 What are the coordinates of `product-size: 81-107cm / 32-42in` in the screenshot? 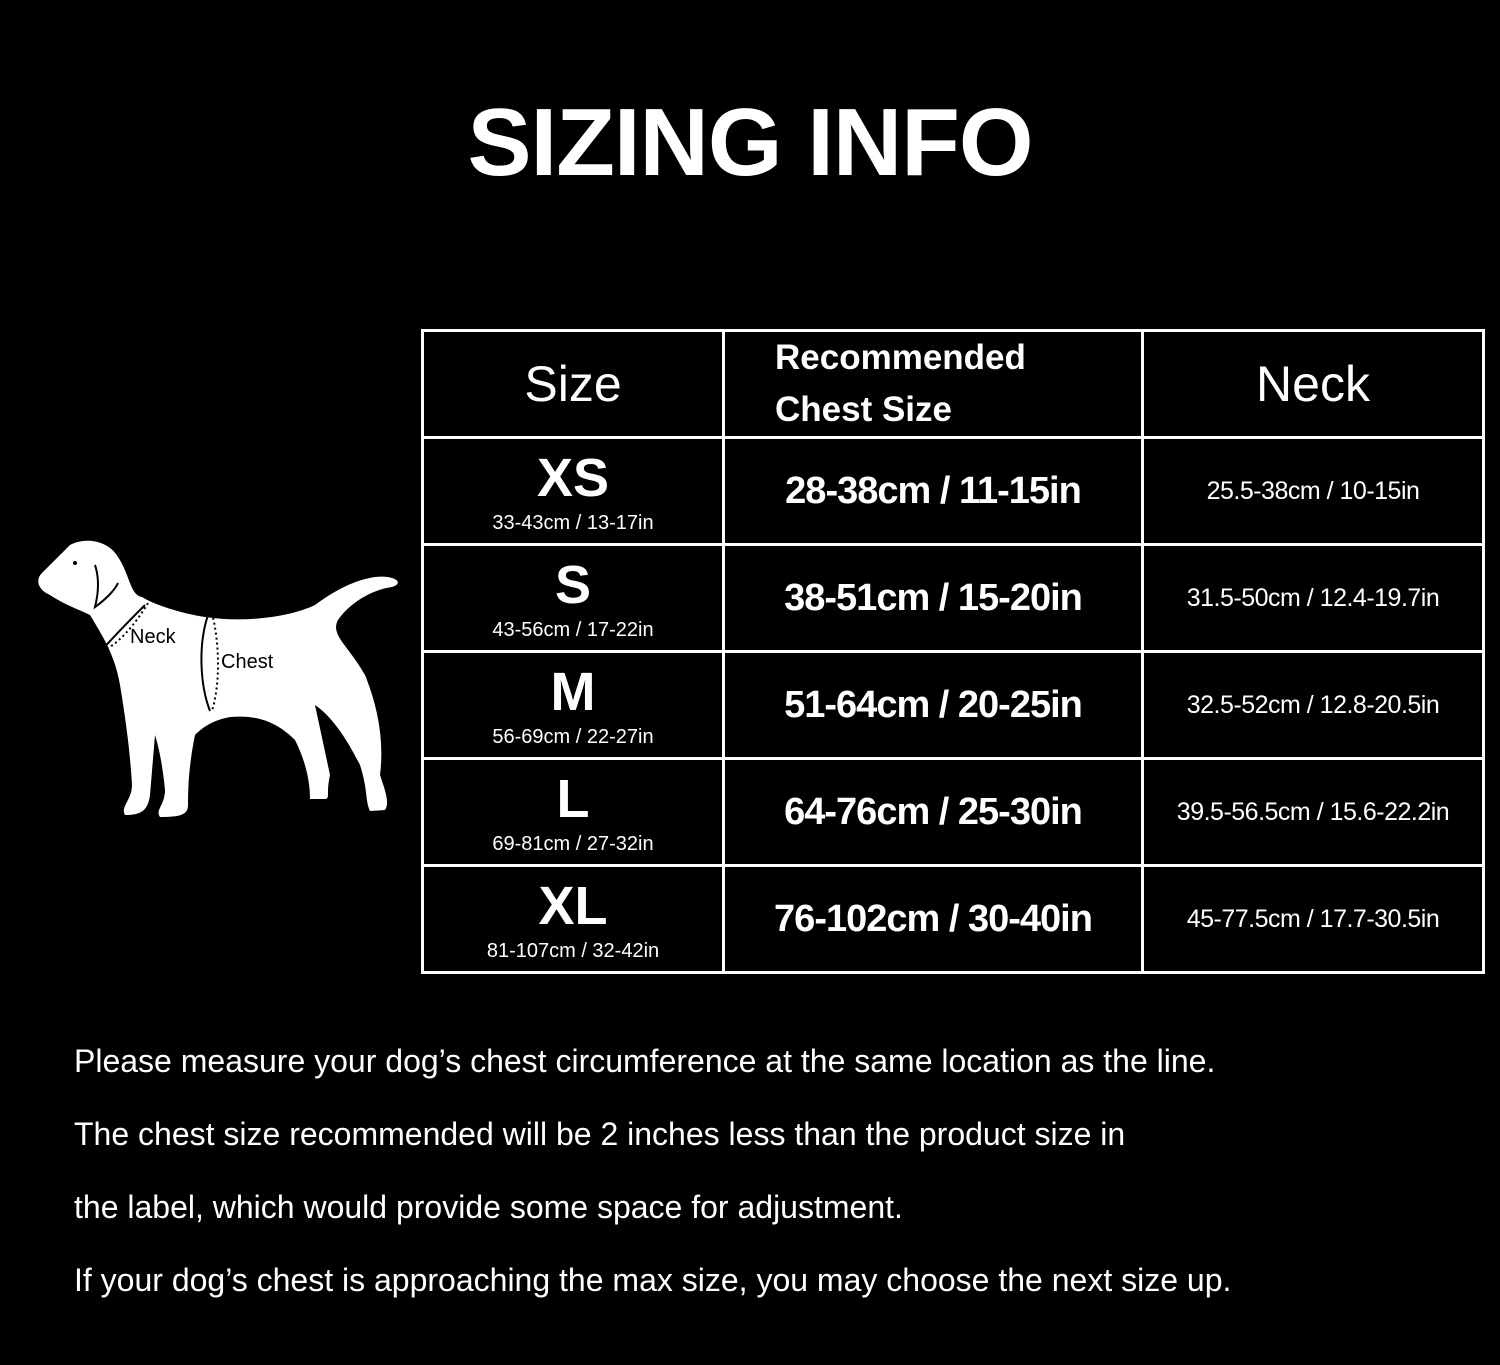 It's located at (573, 950).